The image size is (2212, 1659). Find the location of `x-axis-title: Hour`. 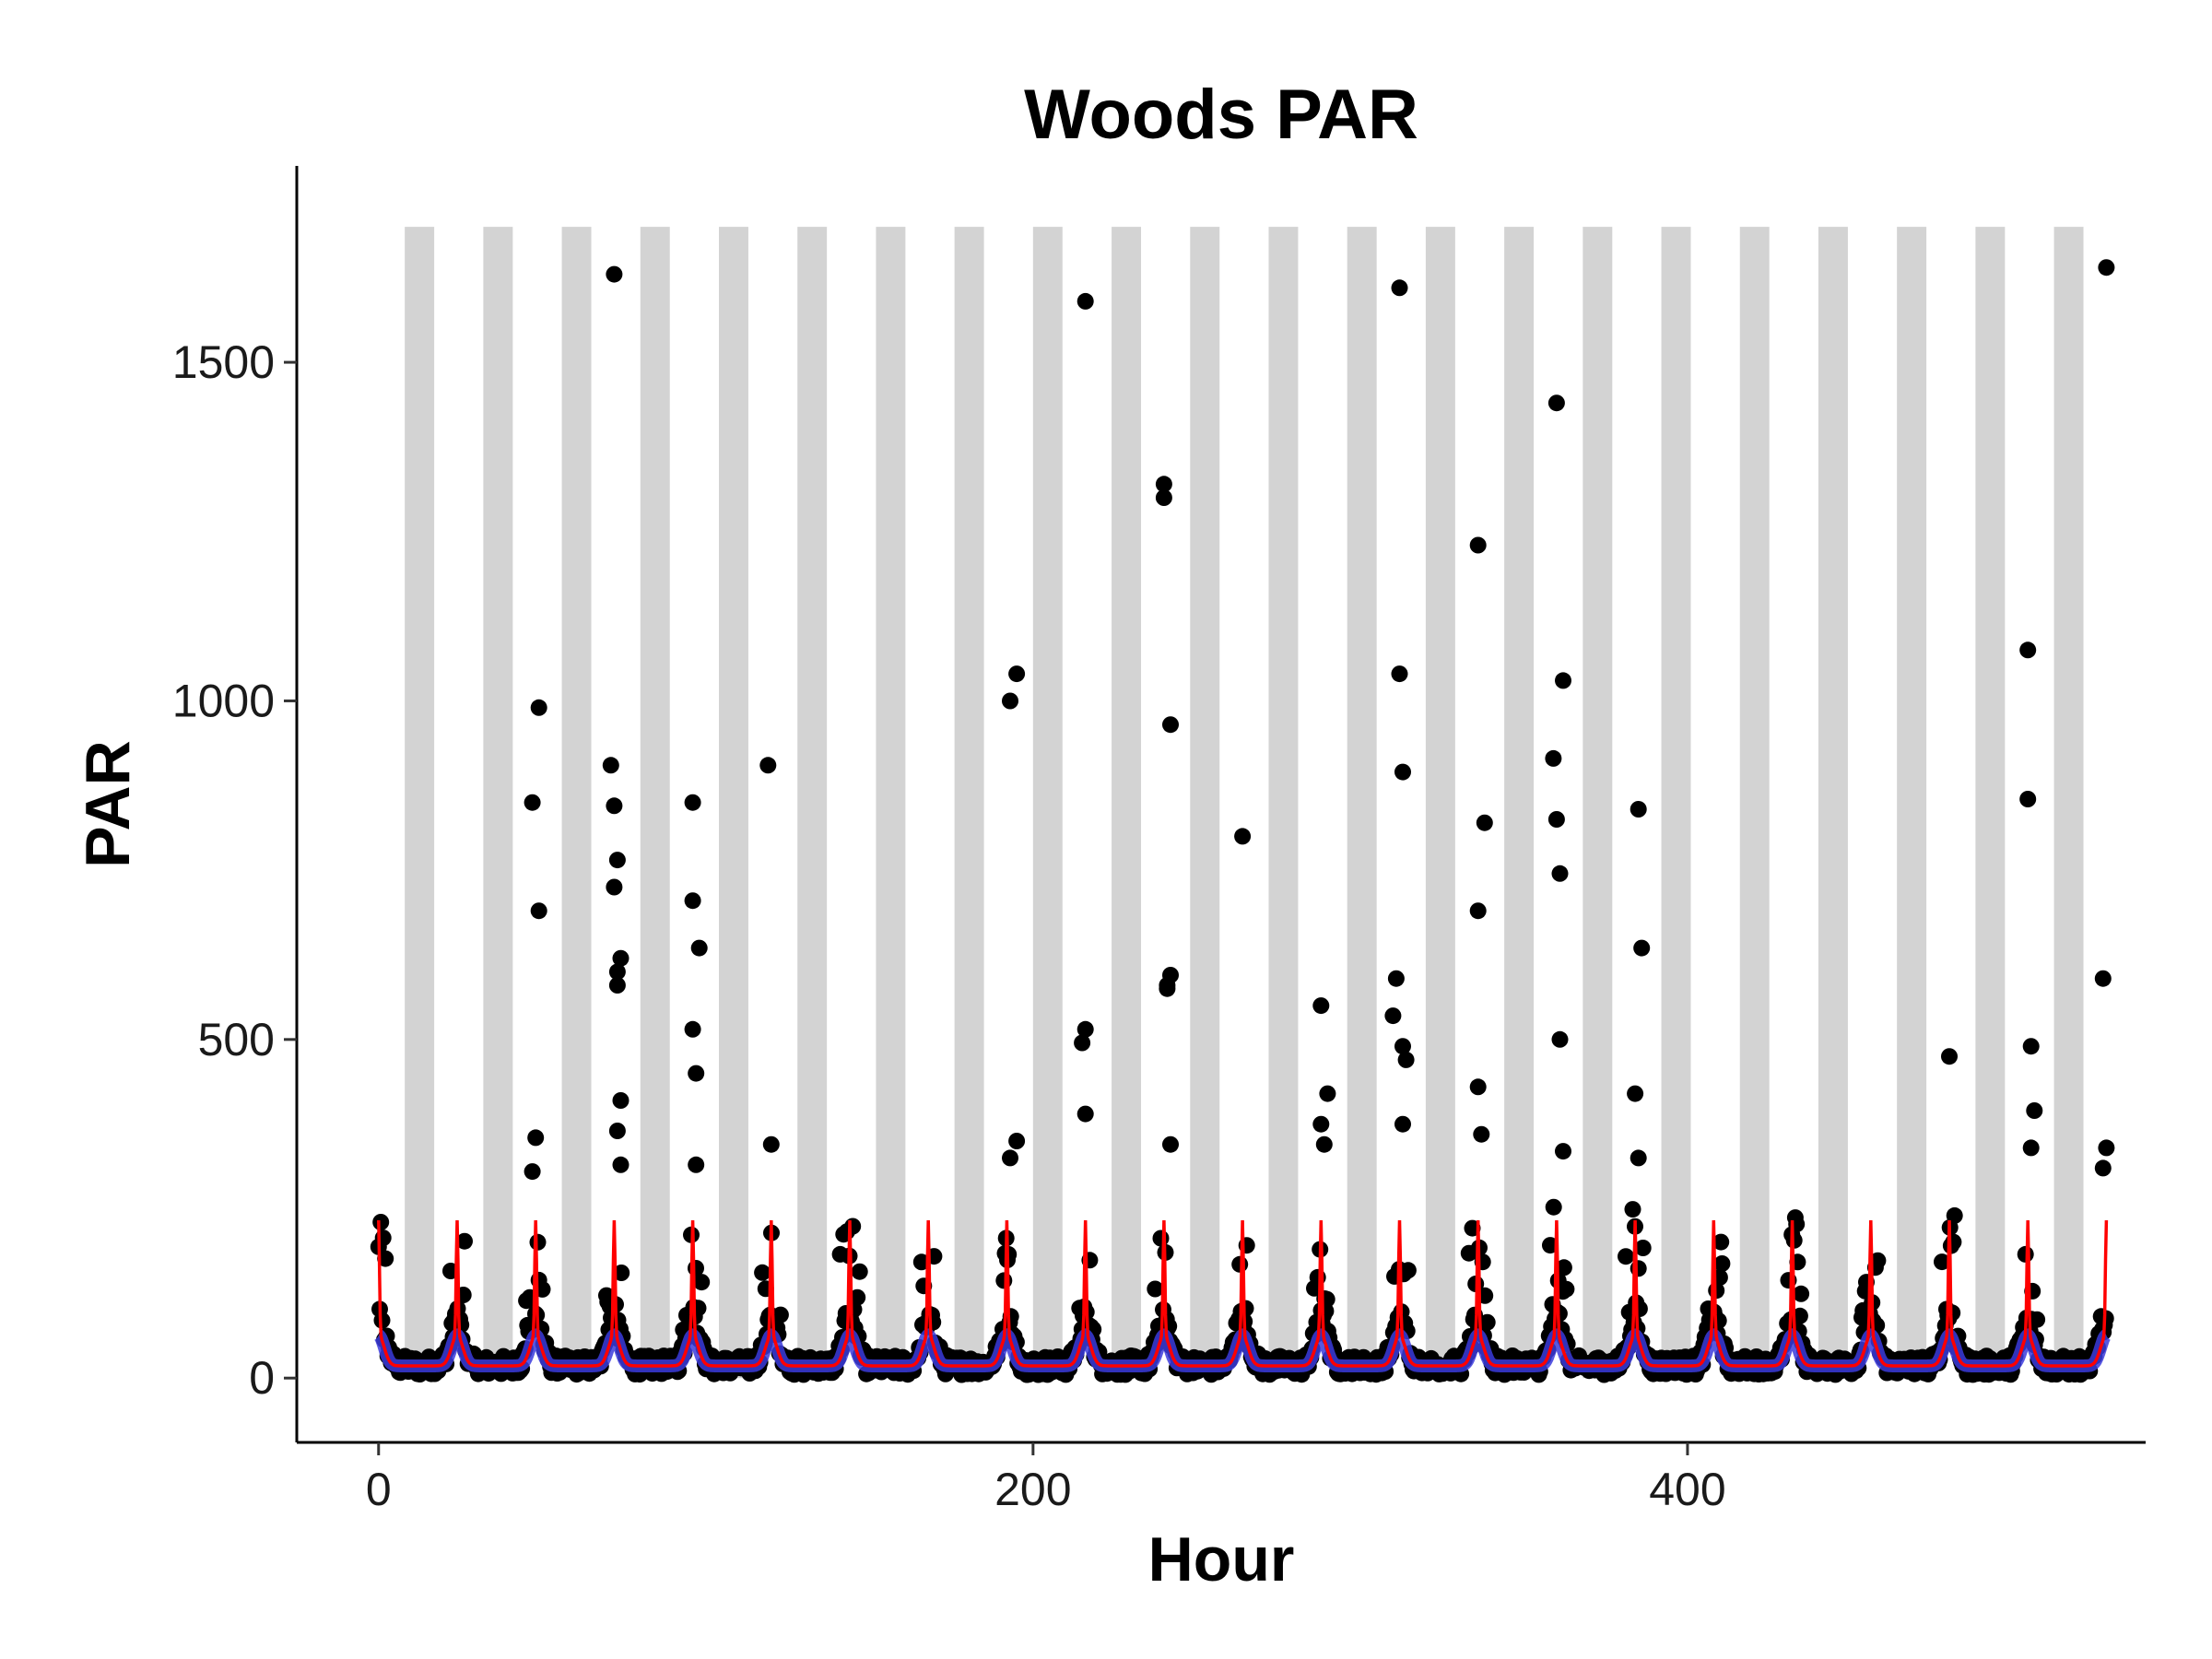

x-axis-title: Hour is located at coordinates (1221, 1559).